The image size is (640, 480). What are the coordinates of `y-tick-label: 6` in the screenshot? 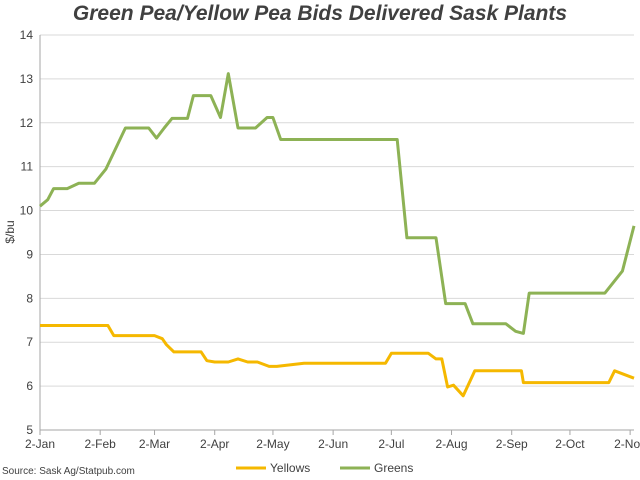 It's located at (29, 386).